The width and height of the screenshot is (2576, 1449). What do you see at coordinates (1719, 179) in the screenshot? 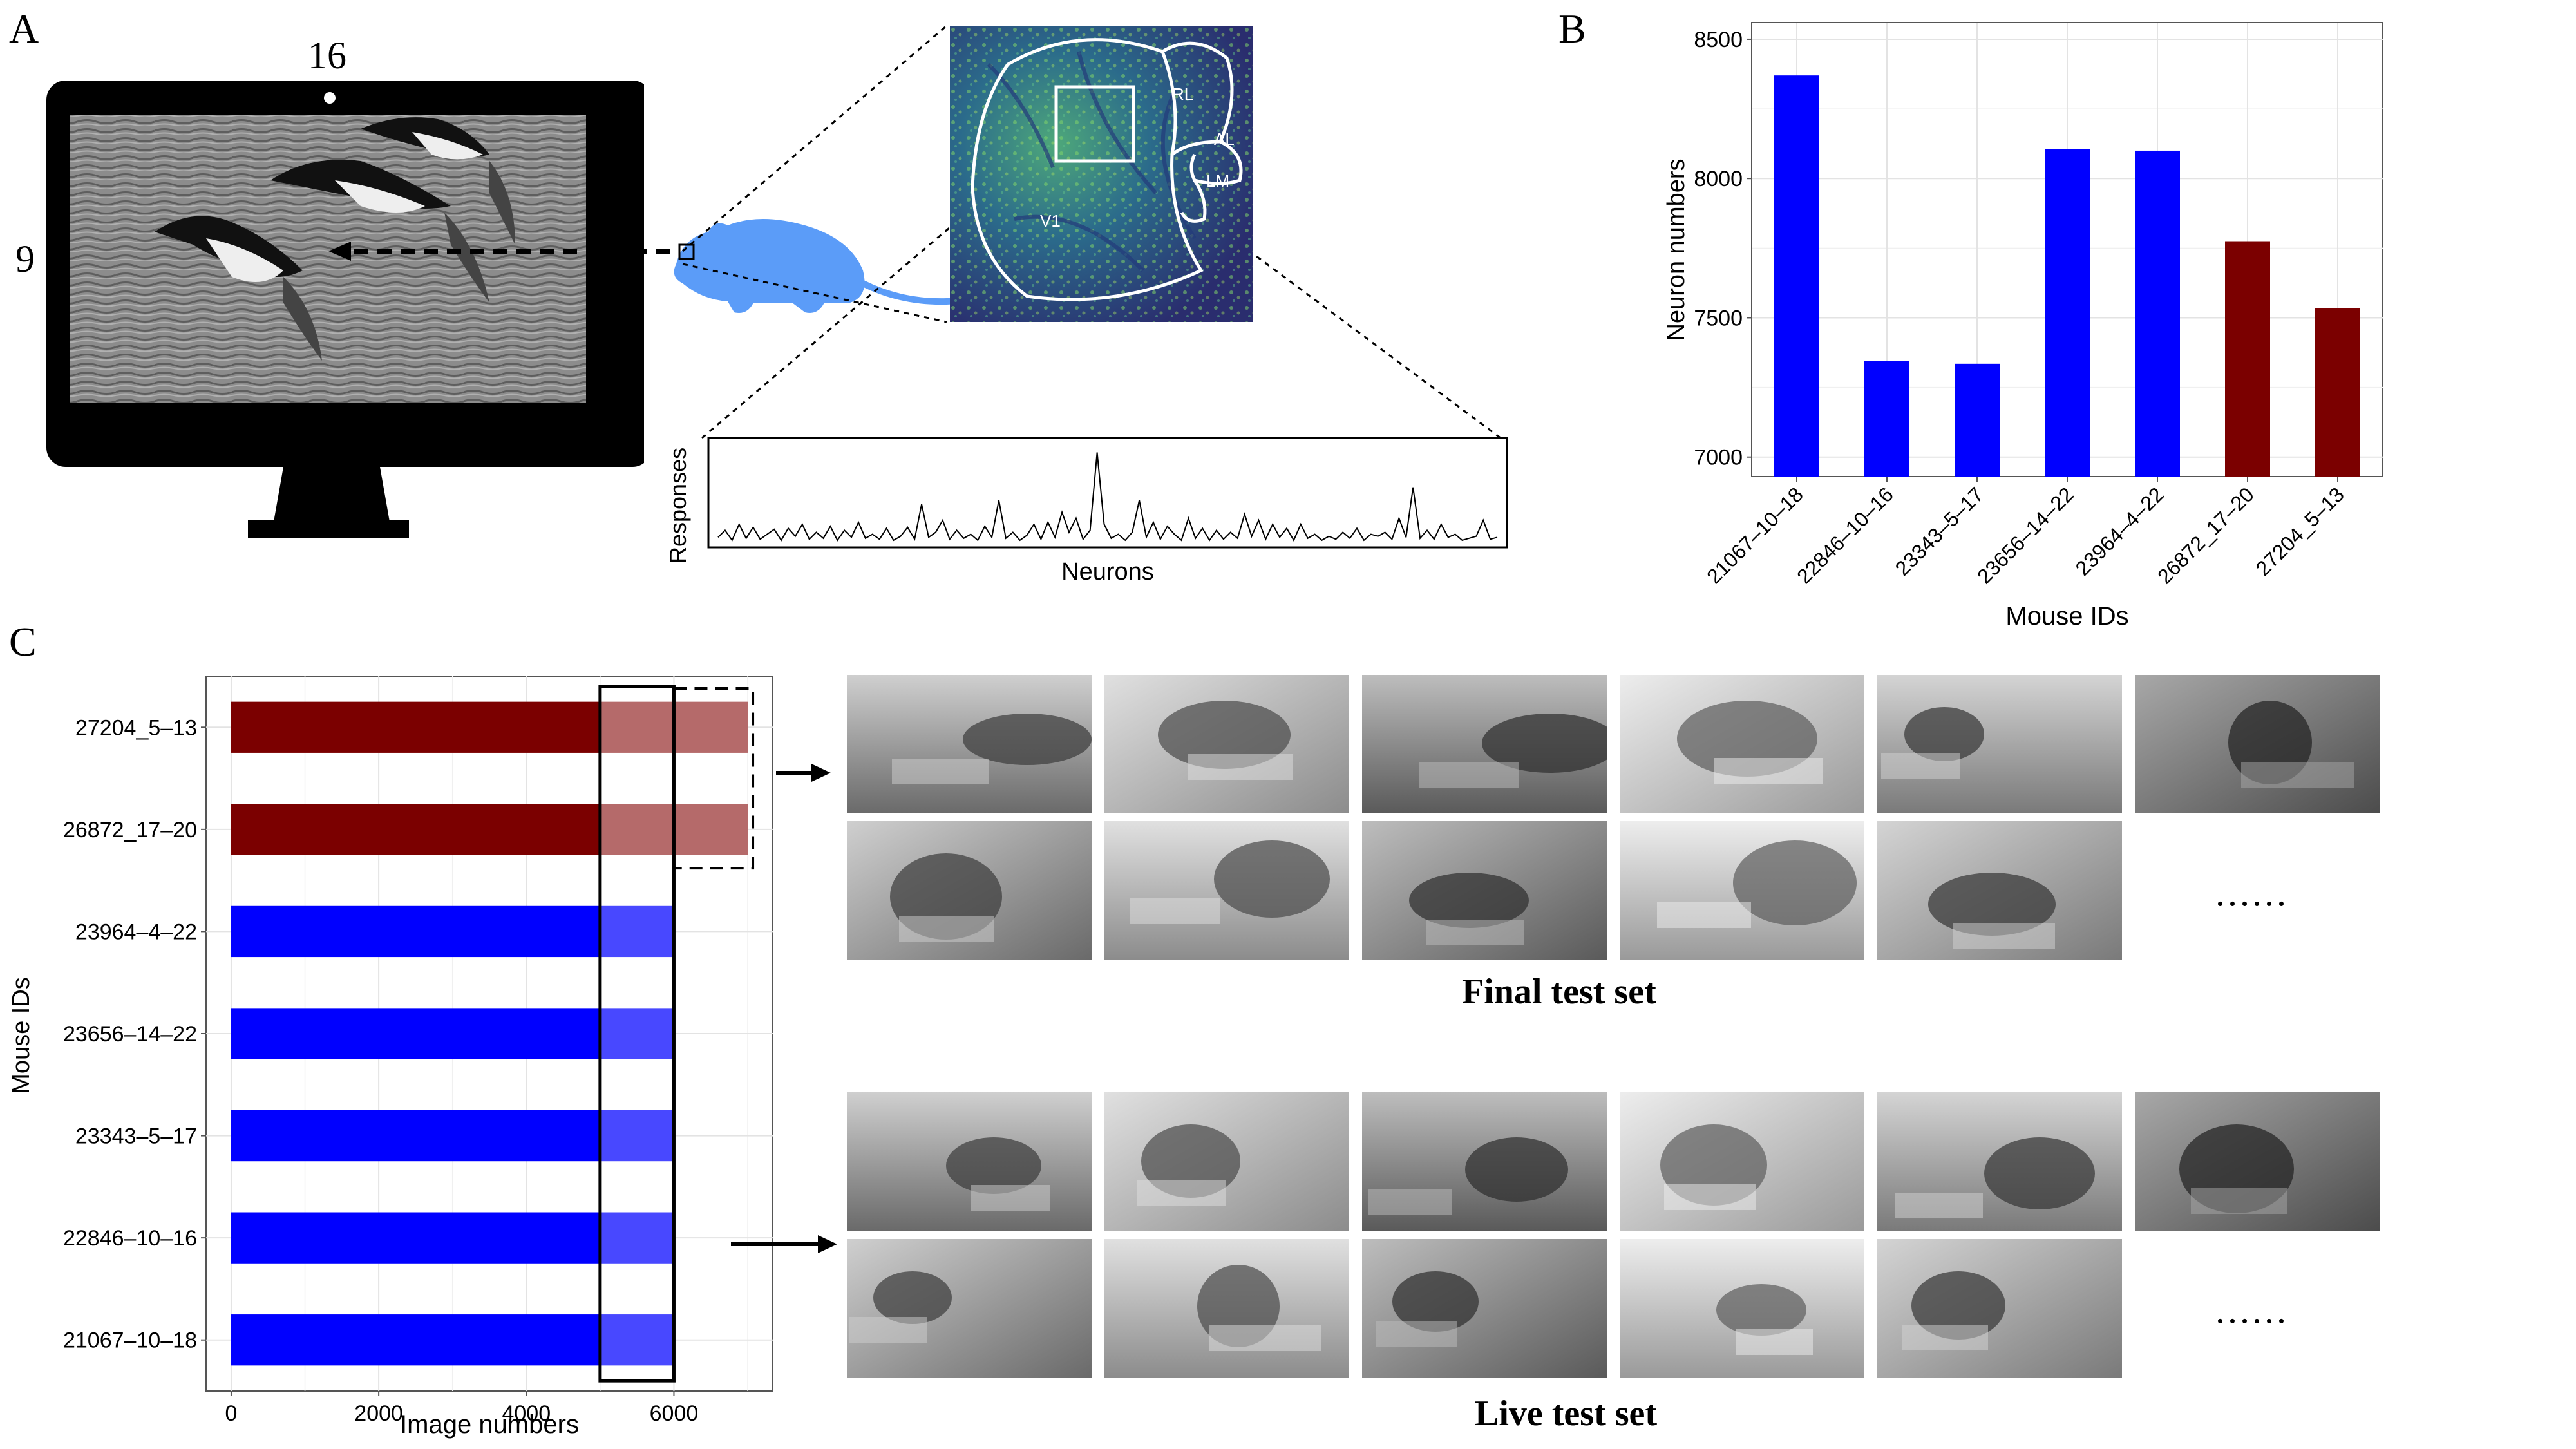
I see `y-tick-label: 8000` at bounding box center [1719, 179].